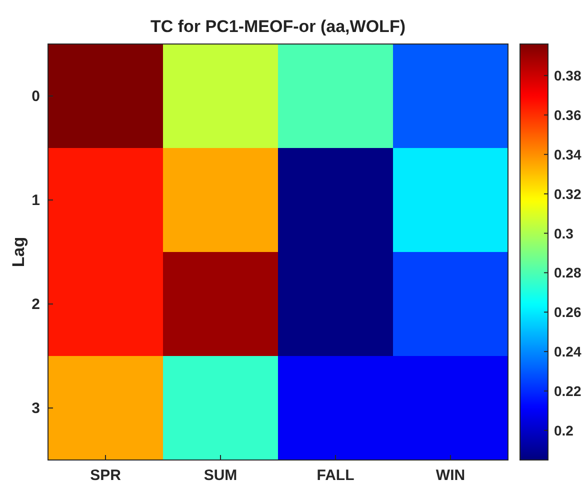 The height and width of the screenshot is (486, 587). Describe the element at coordinates (36, 304) in the screenshot. I see `y-tick-label: 2` at that location.